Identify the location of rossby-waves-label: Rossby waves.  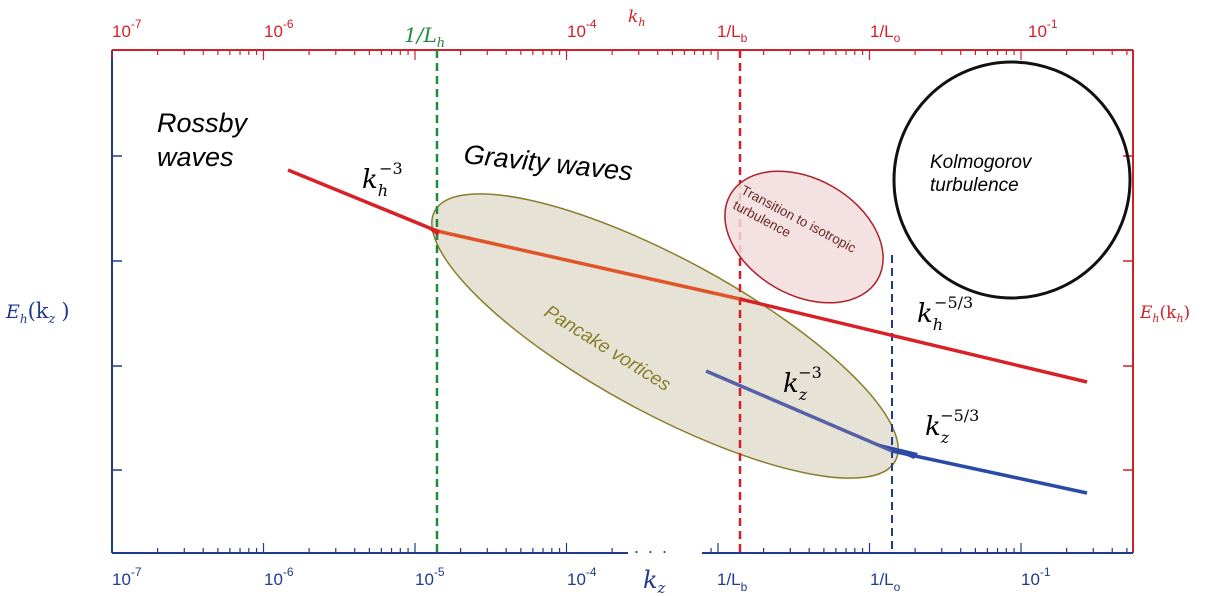
(203, 140).